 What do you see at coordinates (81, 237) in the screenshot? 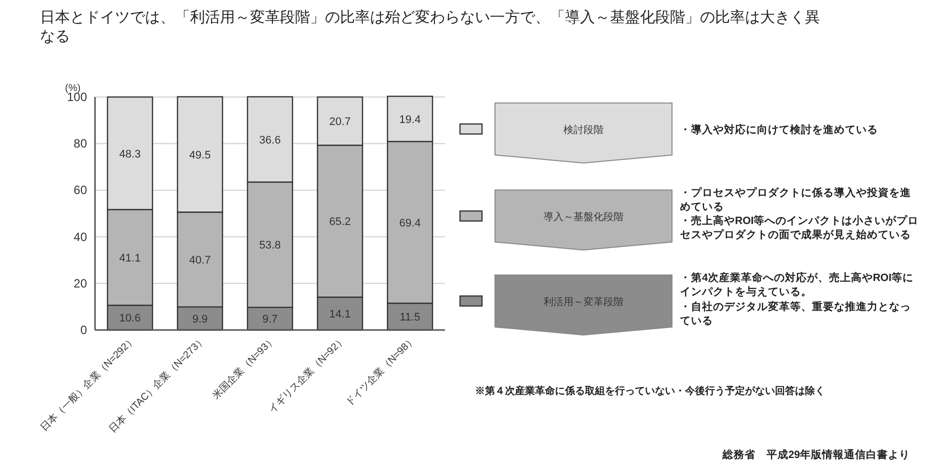
I see `y-tick-label: 40` at bounding box center [81, 237].